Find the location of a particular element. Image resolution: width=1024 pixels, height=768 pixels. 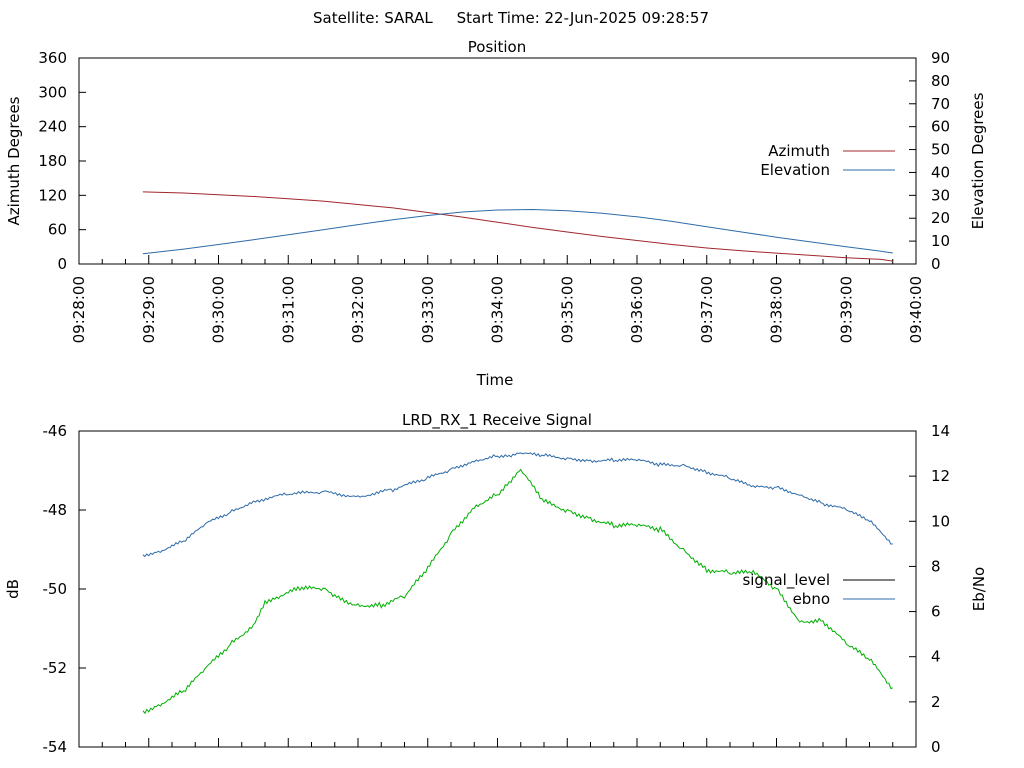

position-chart-title: Position is located at coordinates (497, 47).